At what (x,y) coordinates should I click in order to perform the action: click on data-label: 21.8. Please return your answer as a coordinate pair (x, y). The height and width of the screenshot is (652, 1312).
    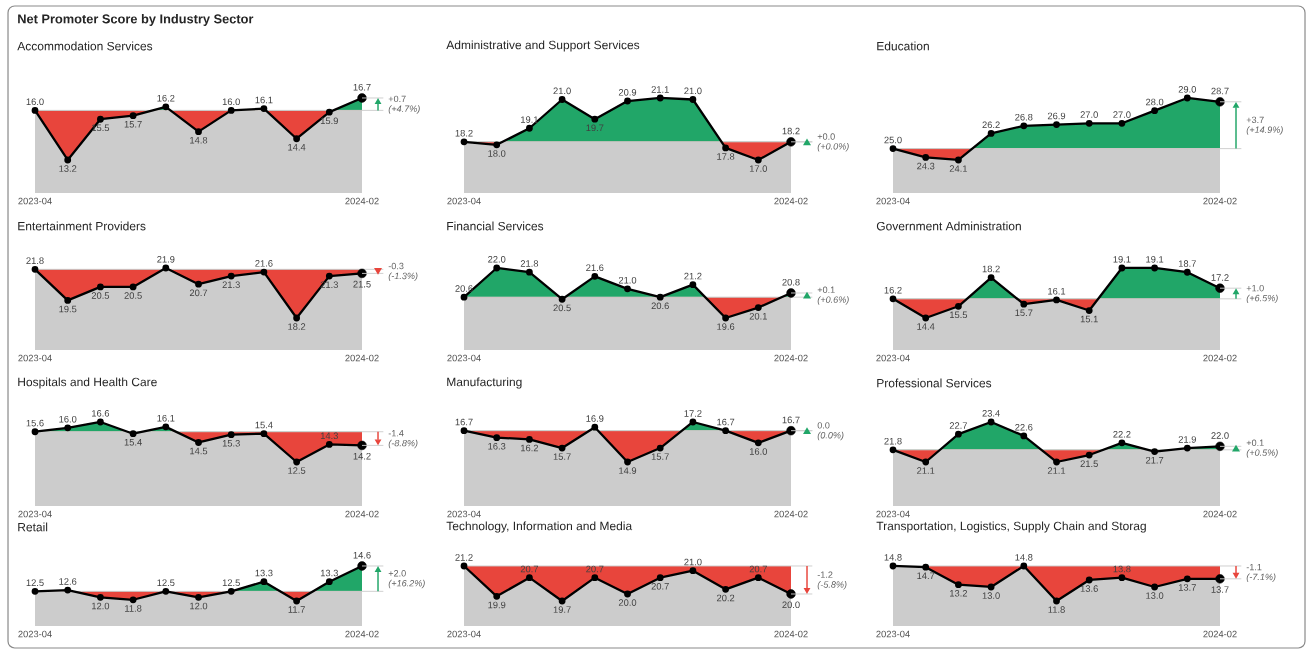
    Looking at the image, I should click on (35, 260).